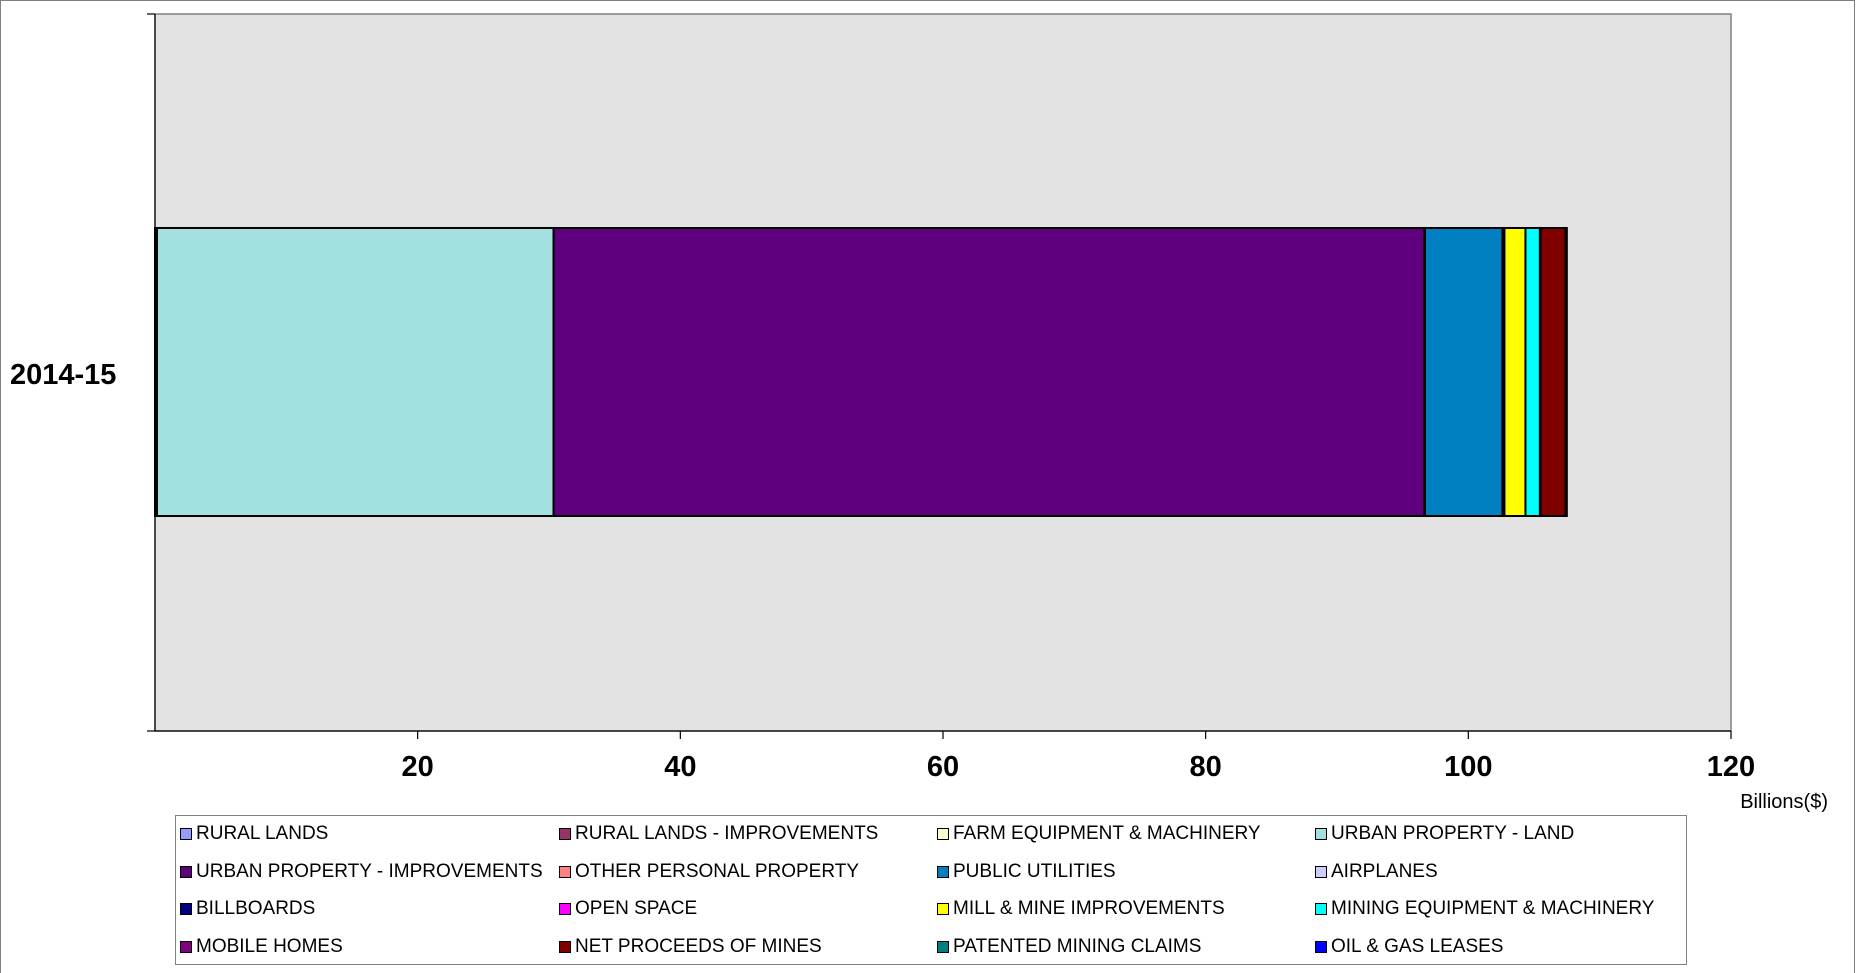  I want to click on legend-item: AIRPLANES, so click(1376, 871).